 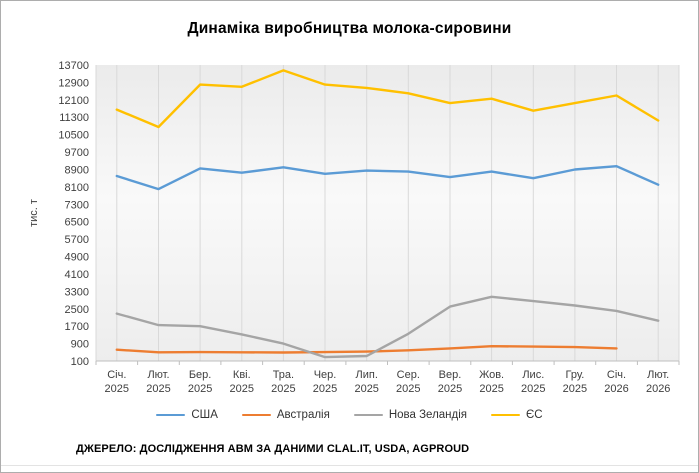 I want to click on y-tick-label: 8100, so click(x=77, y=188).